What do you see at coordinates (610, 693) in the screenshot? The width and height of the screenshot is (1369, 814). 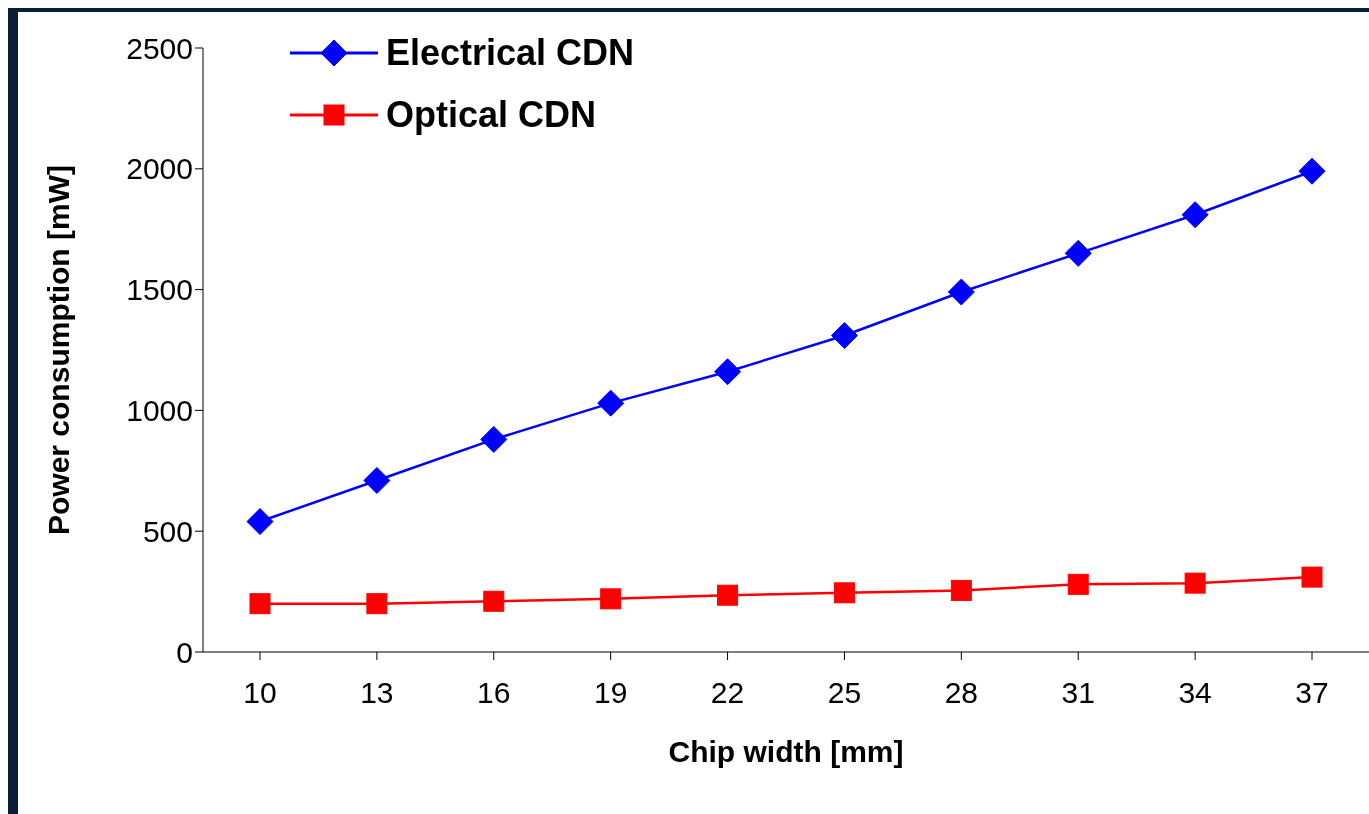 I see `x-tick-label: 19` at bounding box center [610, 693].